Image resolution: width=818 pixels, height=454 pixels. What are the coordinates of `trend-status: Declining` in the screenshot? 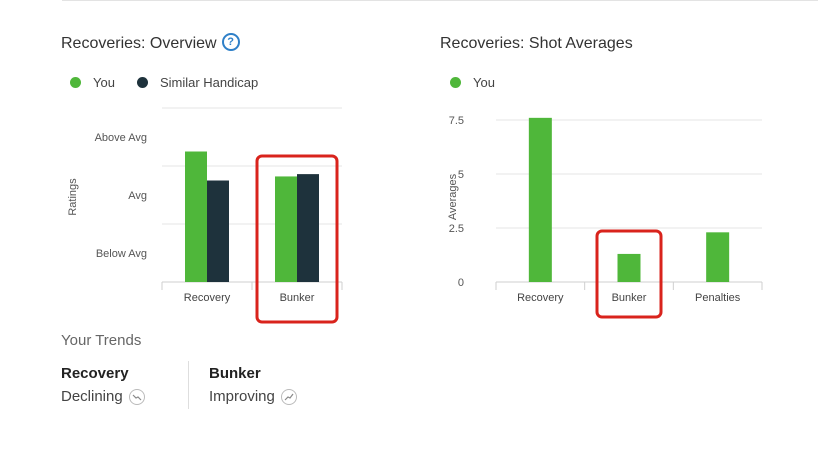 It's located at (103, 396).